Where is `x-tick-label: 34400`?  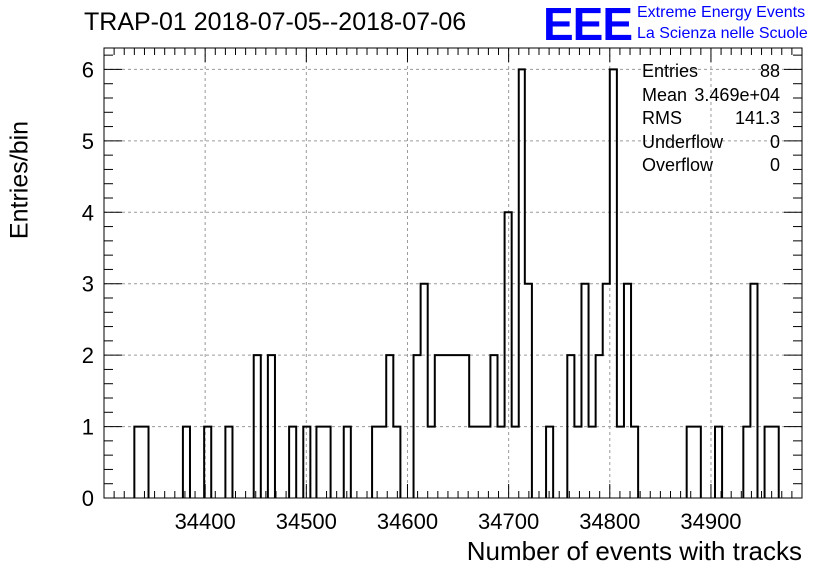 x-tick-label: 34400 is located at coordinates (205, 521).